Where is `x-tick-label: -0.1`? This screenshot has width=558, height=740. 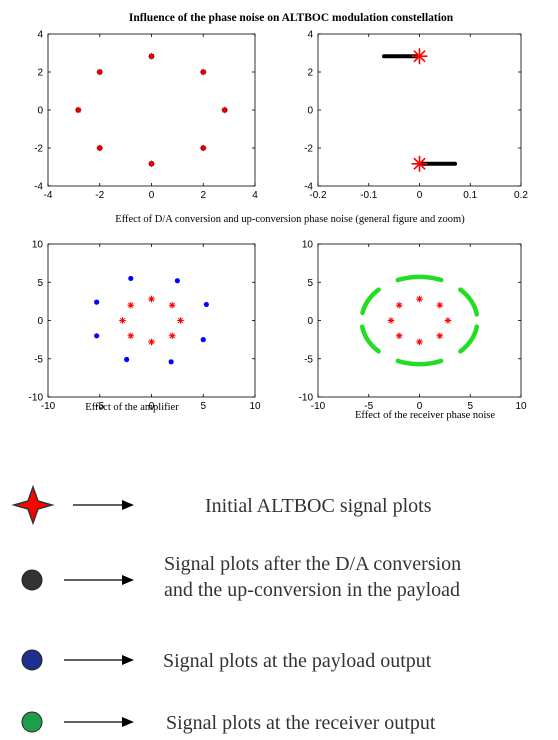
x-tick-label: -0.1 is located at coordinates (369, 195).